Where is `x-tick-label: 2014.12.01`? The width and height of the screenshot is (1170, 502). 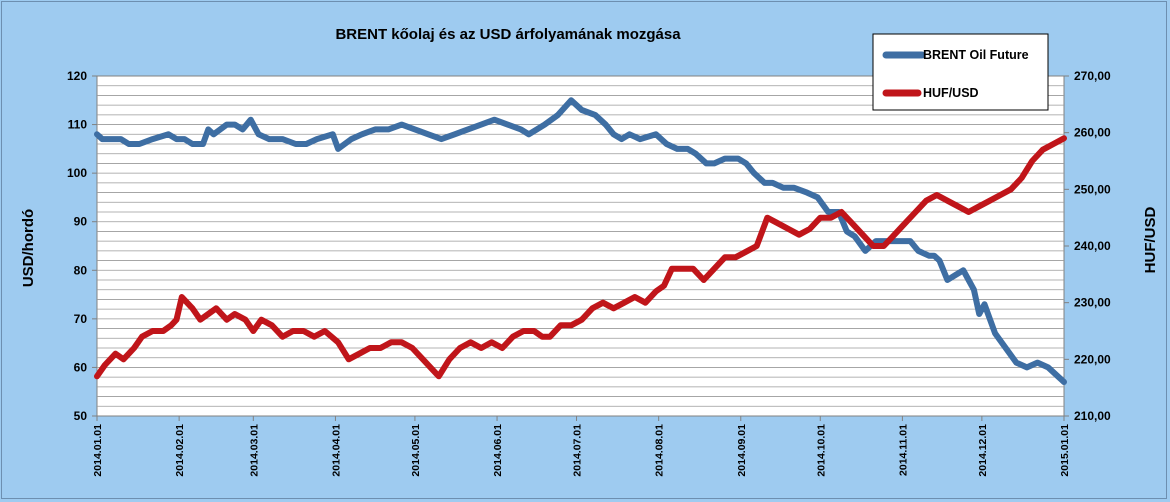 x-tick-label: 2014.12.01 is located at coordinates (983, 450).